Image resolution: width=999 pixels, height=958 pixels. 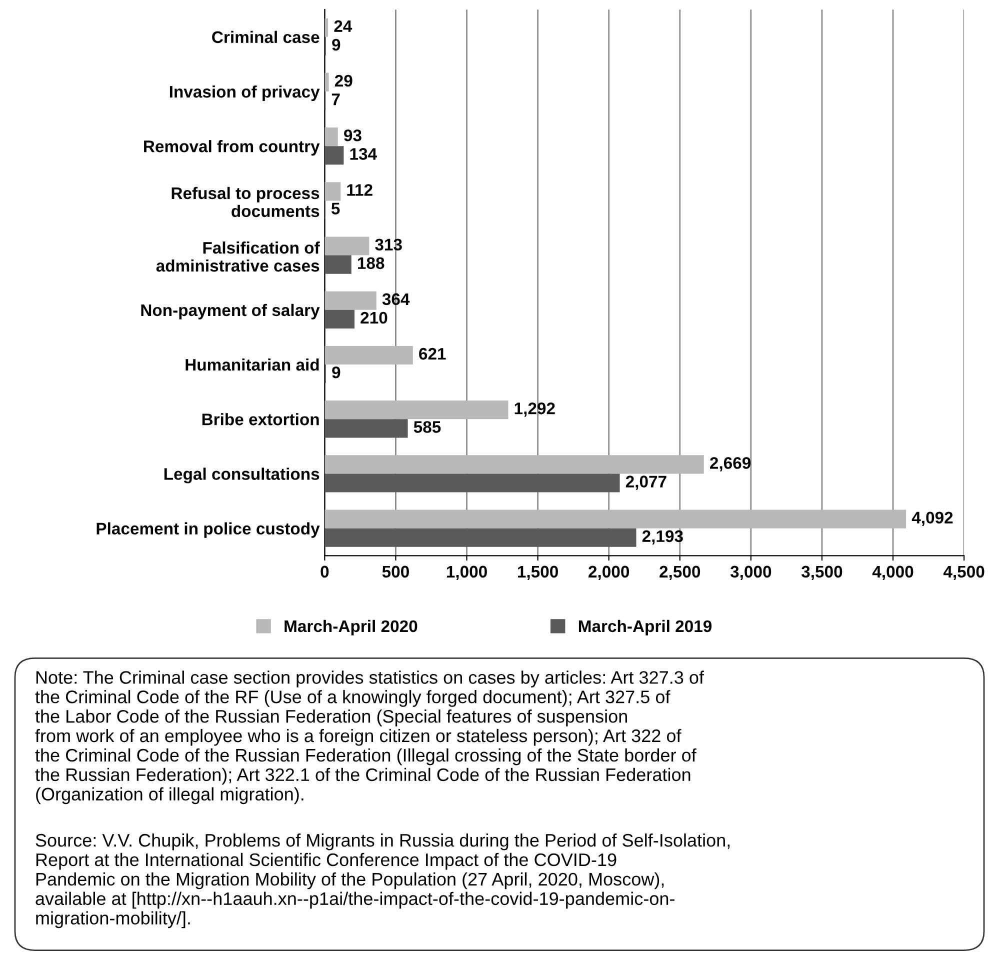 I want to click on y-tick-label: Falsification of administrative cases, so click(x=238, y=257).